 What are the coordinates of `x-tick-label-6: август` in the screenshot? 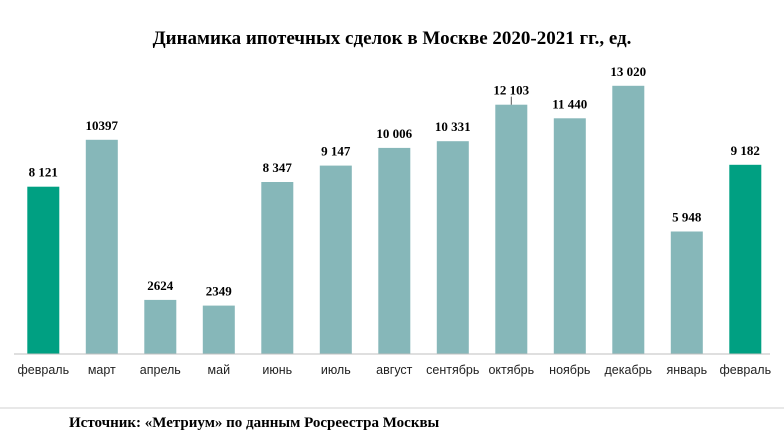 It's located at (394, 370).